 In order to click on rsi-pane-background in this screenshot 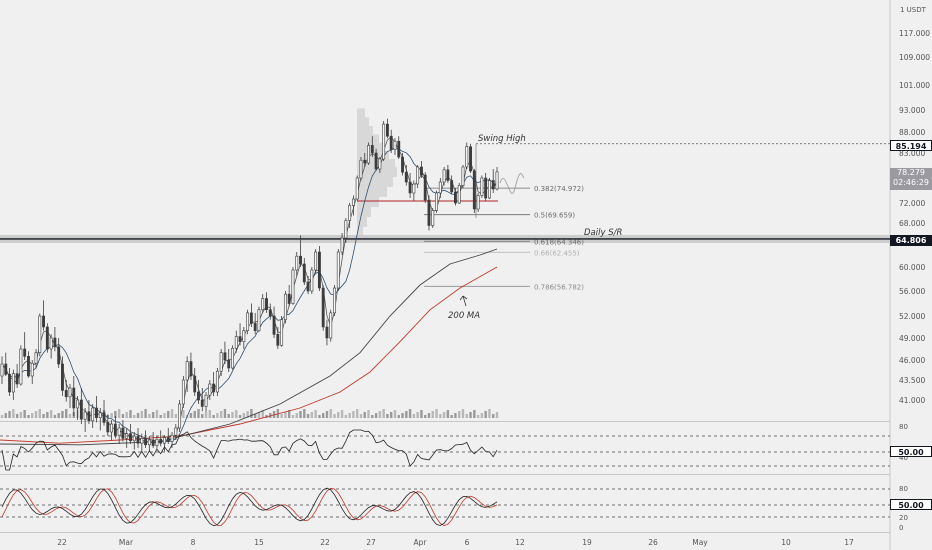, I will do `click(445, 448)`.